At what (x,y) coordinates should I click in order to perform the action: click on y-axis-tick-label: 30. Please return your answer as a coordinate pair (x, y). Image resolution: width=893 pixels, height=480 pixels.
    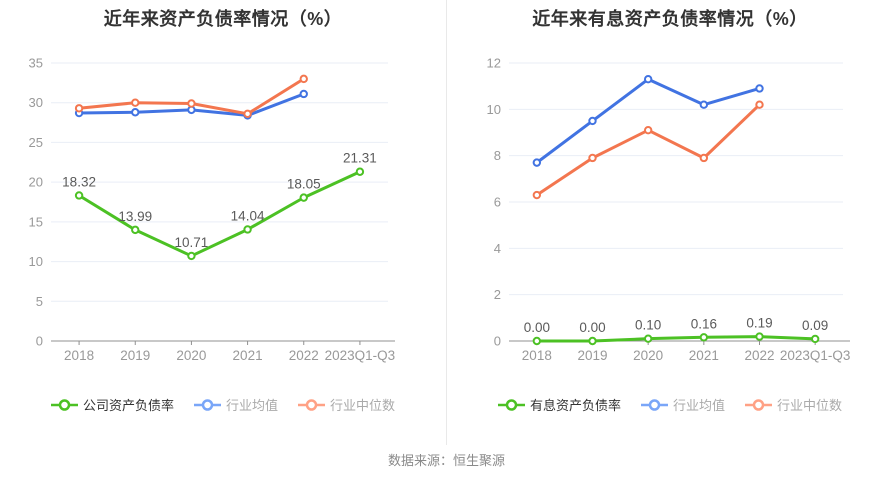
    Looking at the image, I should click on (36, 102).